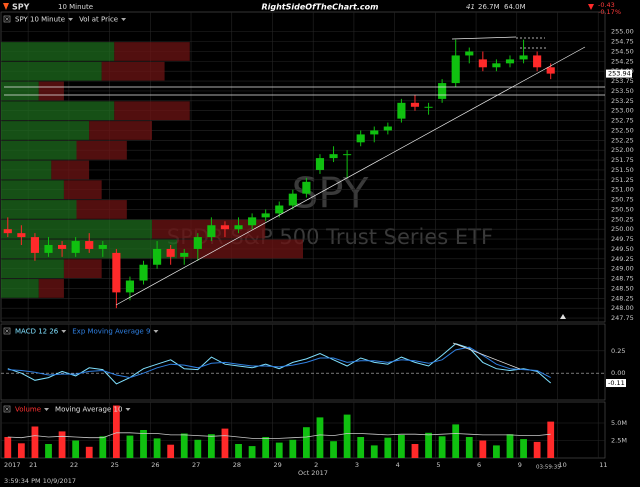  I want to click on y-tick-label: 252.25, so click(622, 140).